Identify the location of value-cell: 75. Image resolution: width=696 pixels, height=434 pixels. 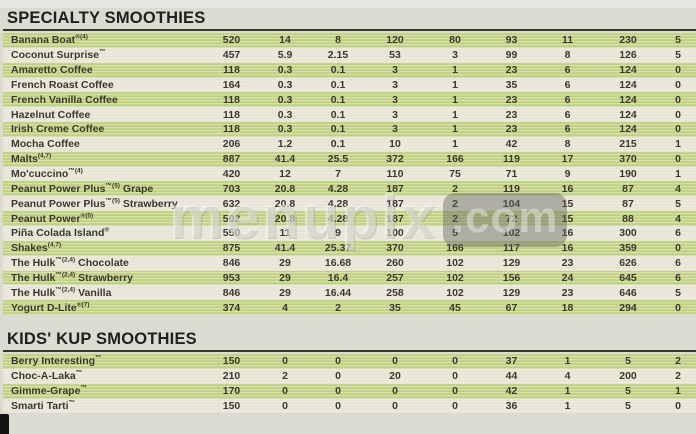
(455, 174).